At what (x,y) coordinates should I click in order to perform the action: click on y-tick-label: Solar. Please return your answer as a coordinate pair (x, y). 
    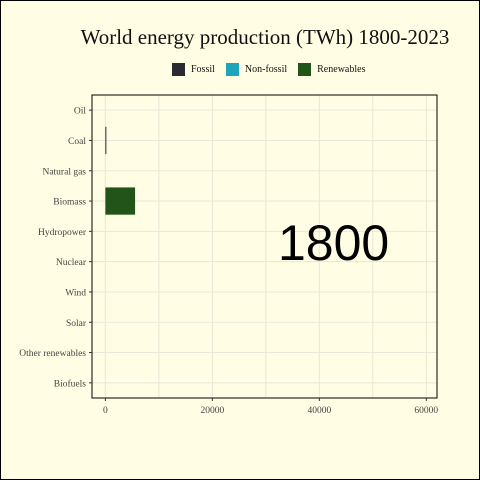
    Looking at the image, I should click on (76, 324).